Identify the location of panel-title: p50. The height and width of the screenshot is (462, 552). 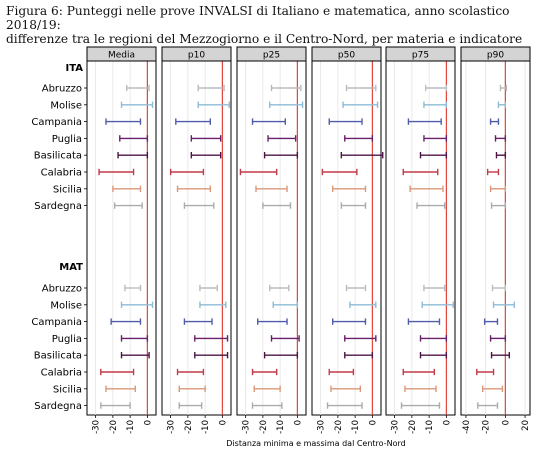
(346, 56).